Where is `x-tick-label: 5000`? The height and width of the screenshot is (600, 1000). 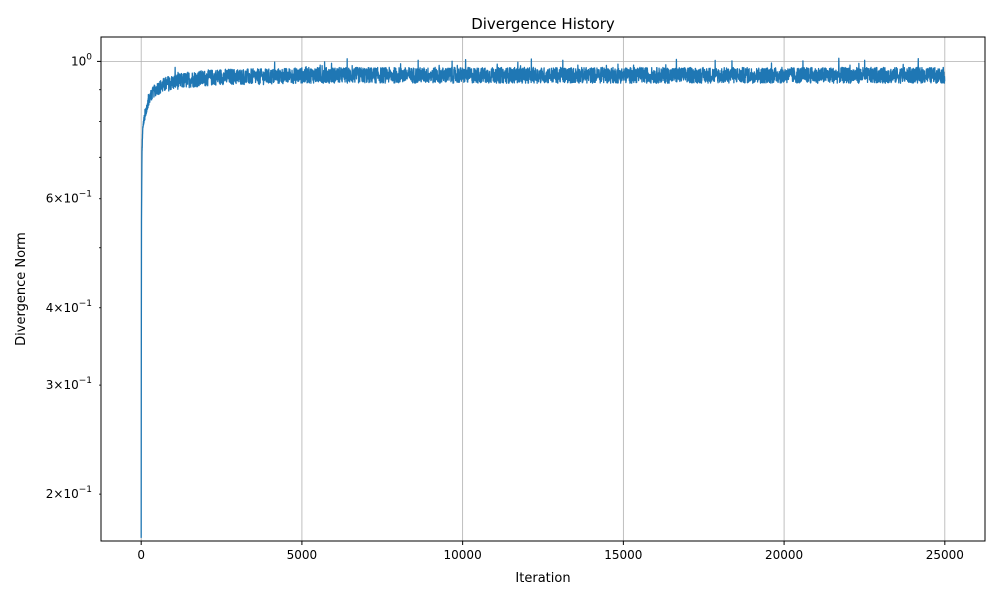
x-tick-label: 5000 is located at coordinates (302, 555).